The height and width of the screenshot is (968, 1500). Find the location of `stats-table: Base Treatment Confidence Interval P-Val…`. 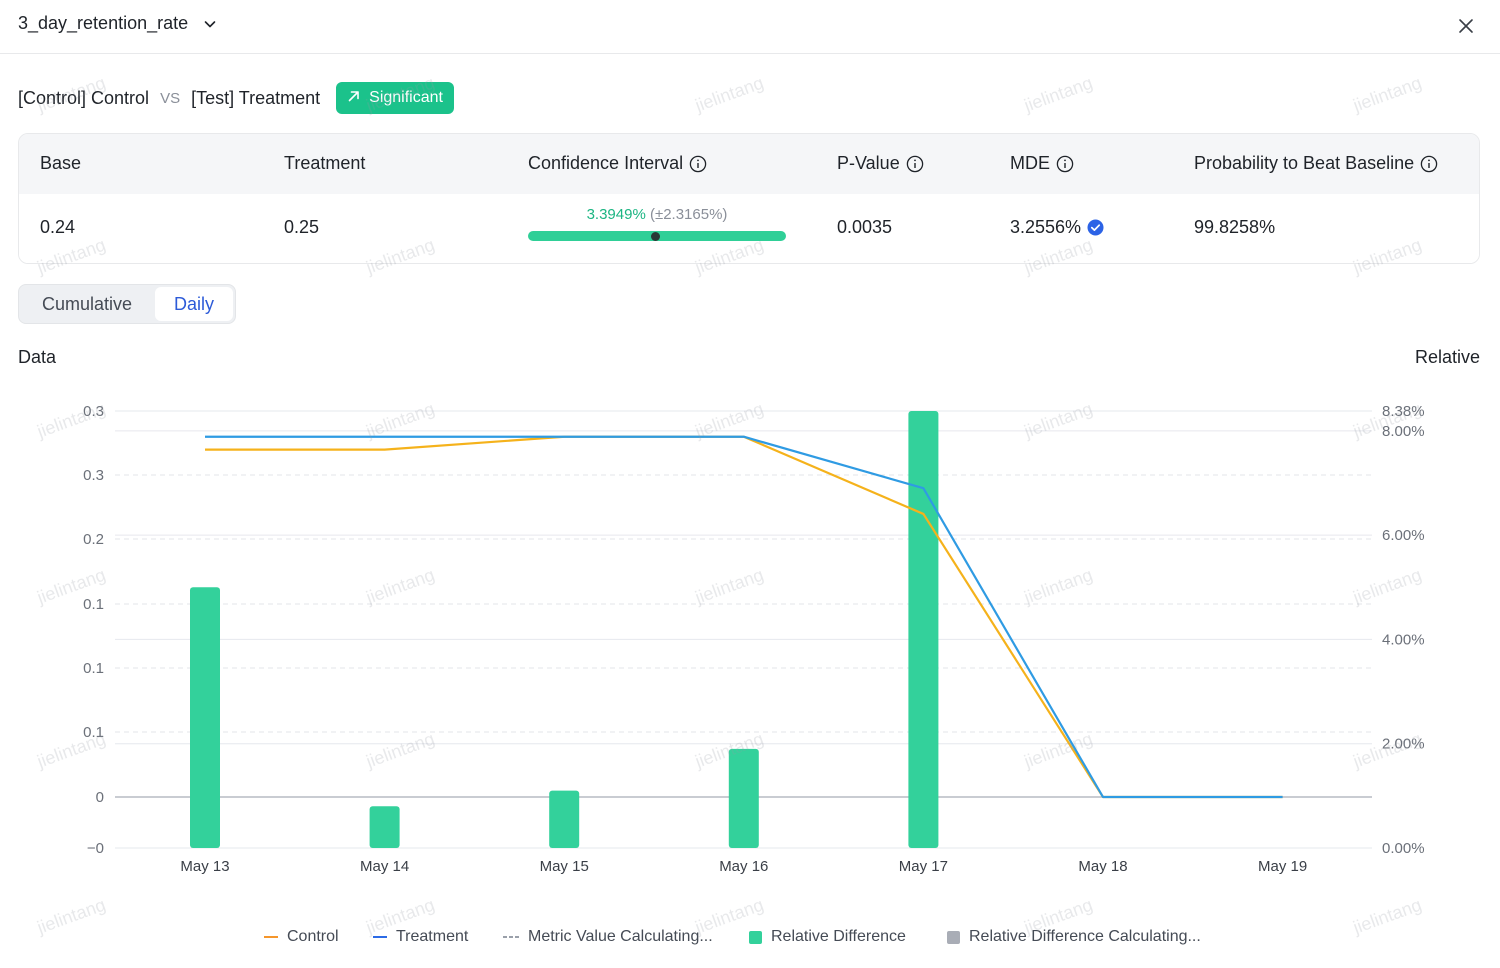

stats-table: Base Treatment Confidence Interval P-Val… is located at coordinates (749, 198).